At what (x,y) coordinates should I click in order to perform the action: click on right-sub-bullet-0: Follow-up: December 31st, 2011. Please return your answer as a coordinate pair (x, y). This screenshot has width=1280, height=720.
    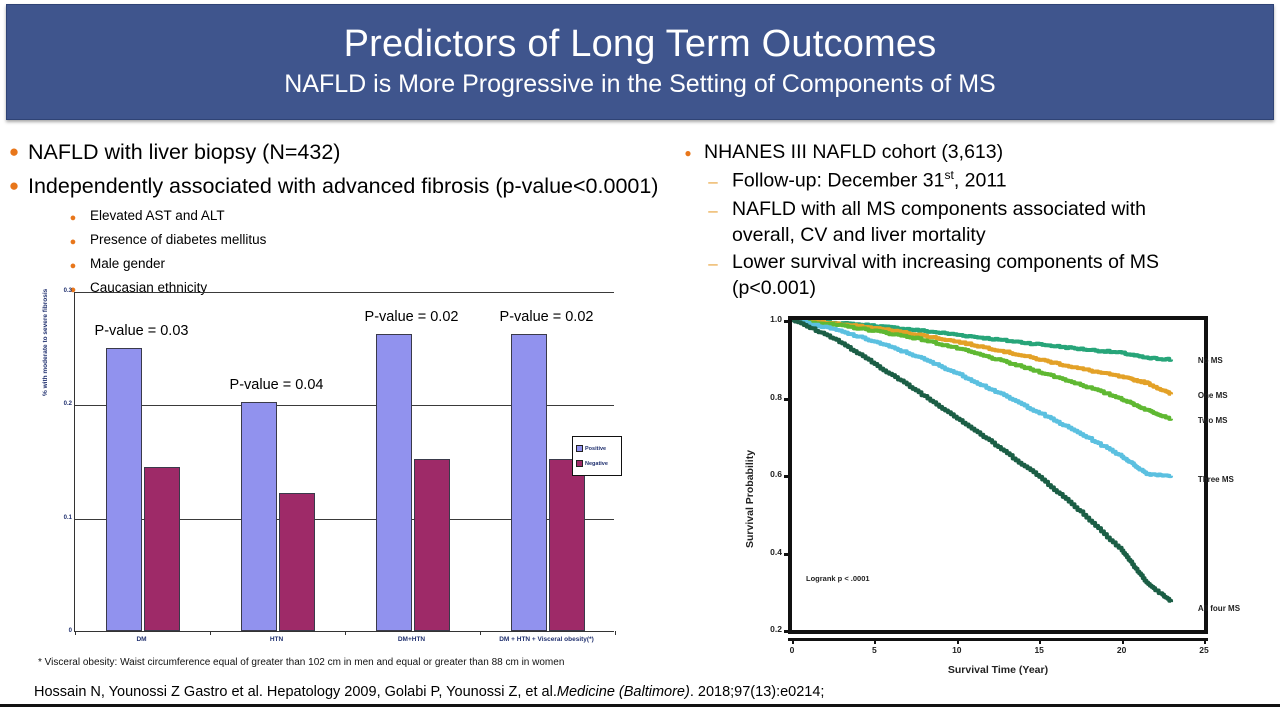
    Looking at the image, I should click on (869, 181).